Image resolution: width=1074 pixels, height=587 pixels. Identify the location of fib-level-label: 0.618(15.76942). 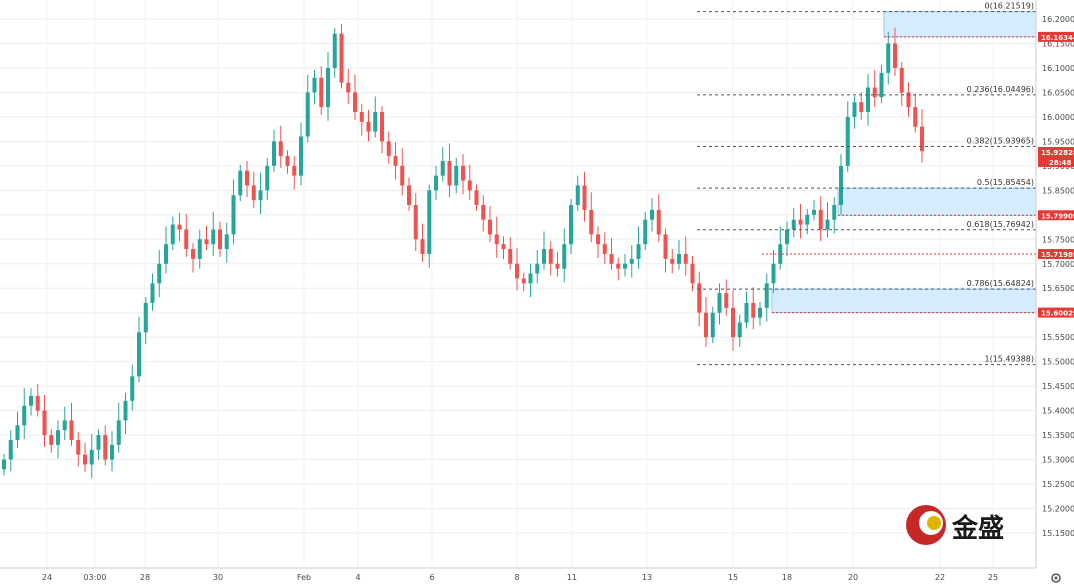
(1000, 224).